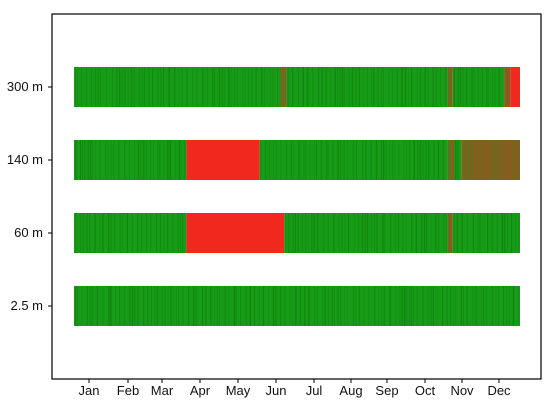  Describe the element at coordinates (26, 305) in the screenshot. I see `y-tick-label: 2.5 m` at that location.